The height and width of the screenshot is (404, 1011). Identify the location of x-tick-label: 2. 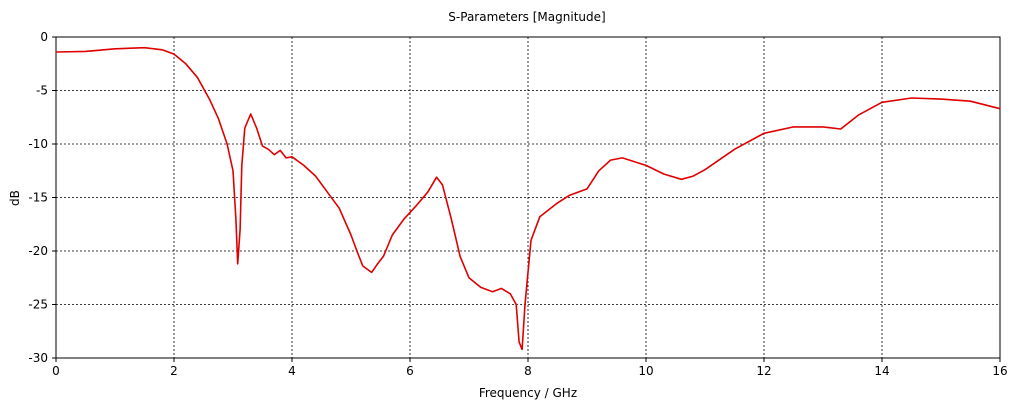
(174, 371).